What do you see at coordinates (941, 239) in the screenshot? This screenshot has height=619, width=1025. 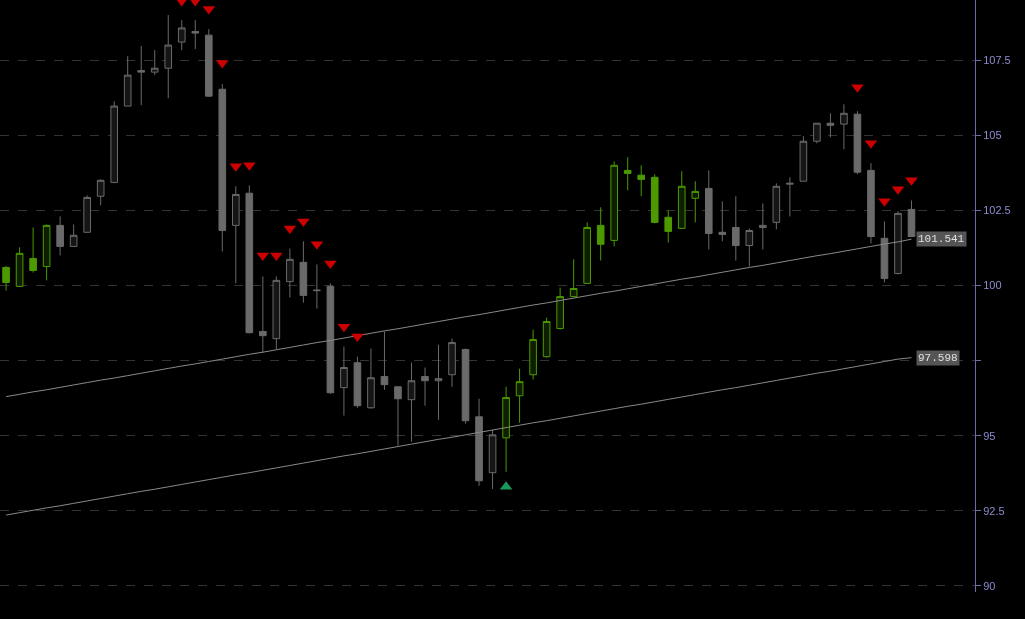 I see `data-label: 101.541` at bounding box center [941, 239].